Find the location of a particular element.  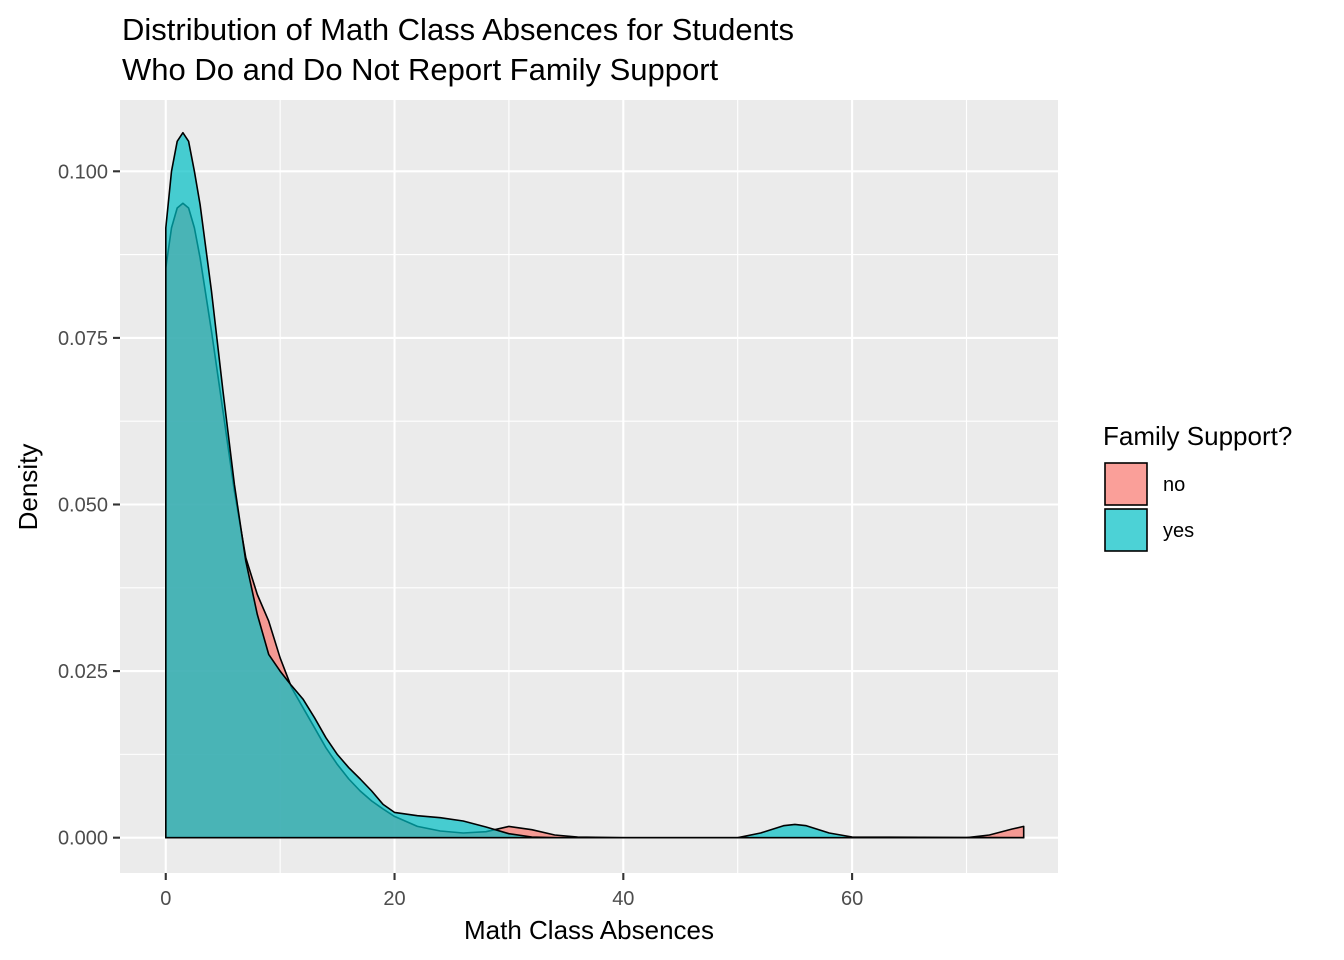

y-tick-label: 0.000 is located at coordinates (83, 839).